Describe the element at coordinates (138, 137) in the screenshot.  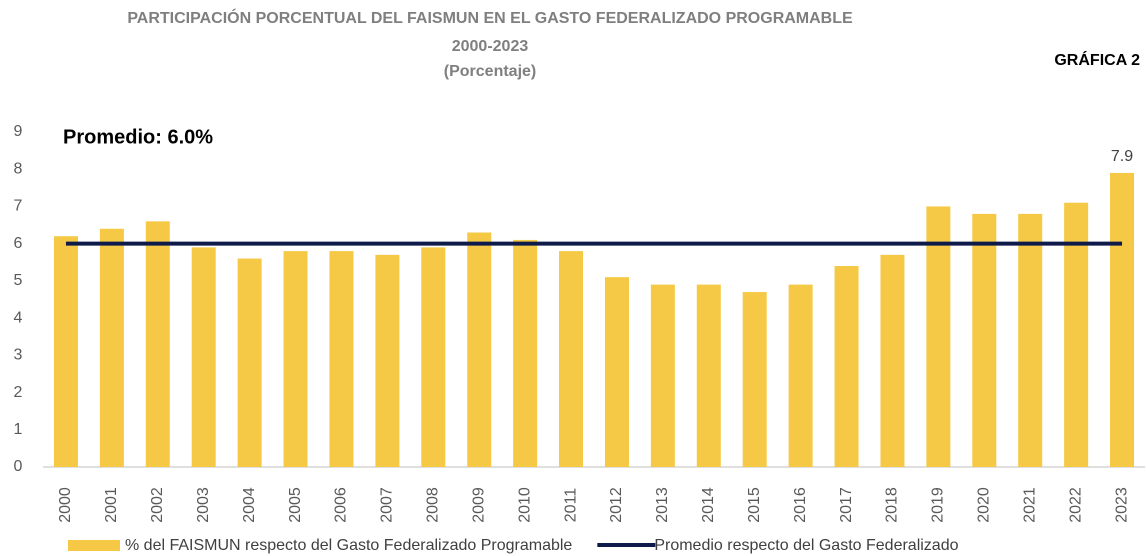
I see `annotation: Promedio: 6.0%` at that location.